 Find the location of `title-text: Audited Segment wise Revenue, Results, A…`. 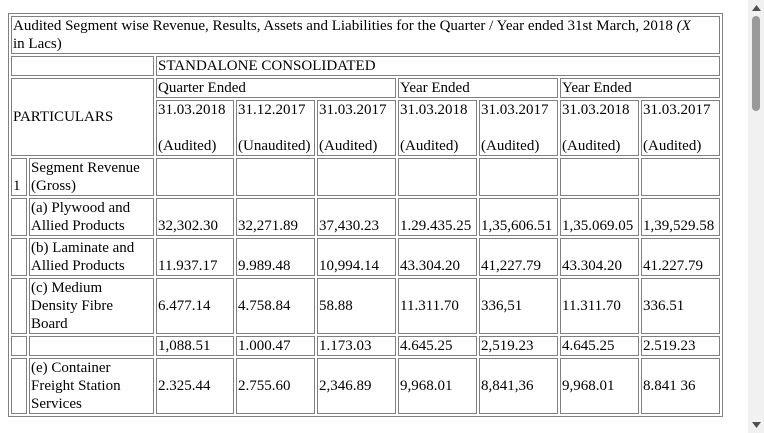

title-text: Audited Segment wise Revenue, Results, A… is located at coordinates (345, 26).